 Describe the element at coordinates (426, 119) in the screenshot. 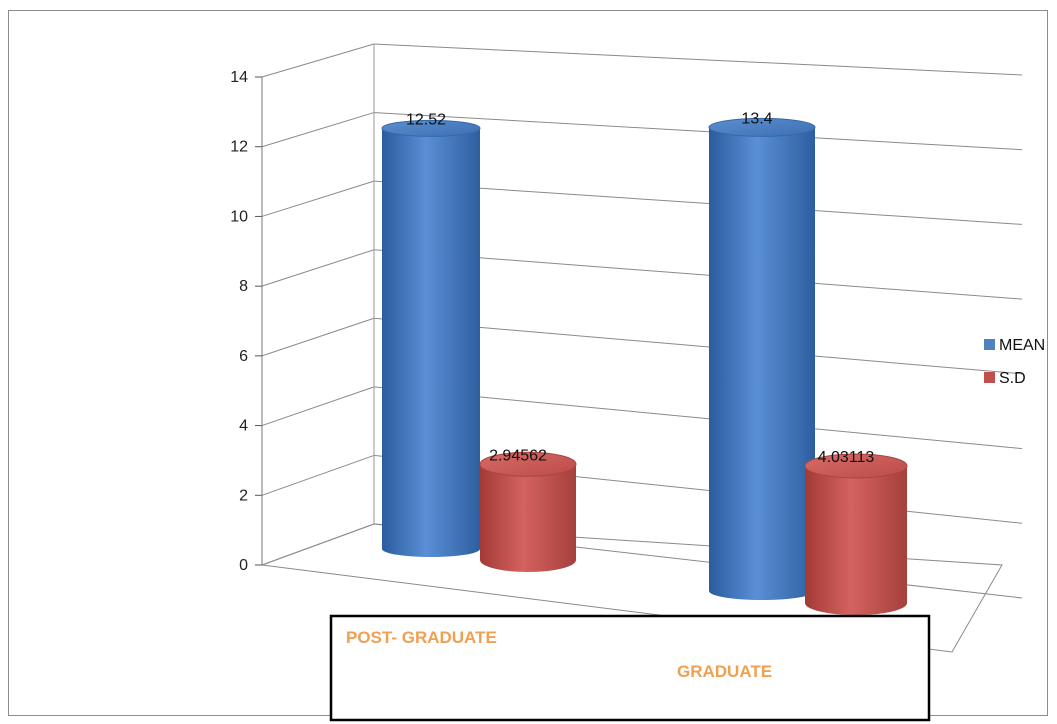

I see `data-label: 12.52` at that location.